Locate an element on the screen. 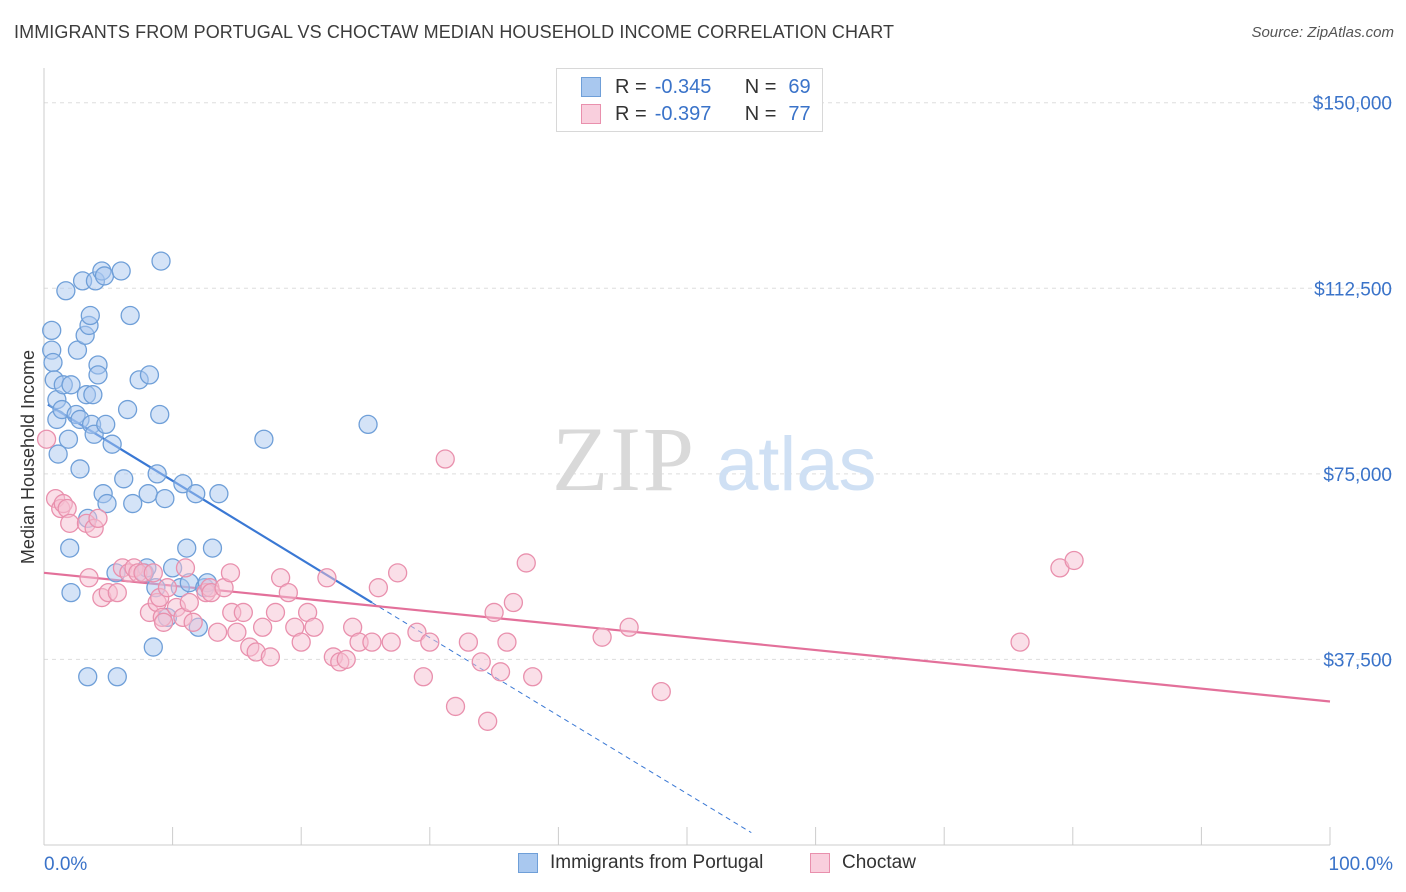 This screenshot has height=892, width=1406. bottom-legend-item-portugal: Immigrants from Portugal is located at coordinates (640, 863).